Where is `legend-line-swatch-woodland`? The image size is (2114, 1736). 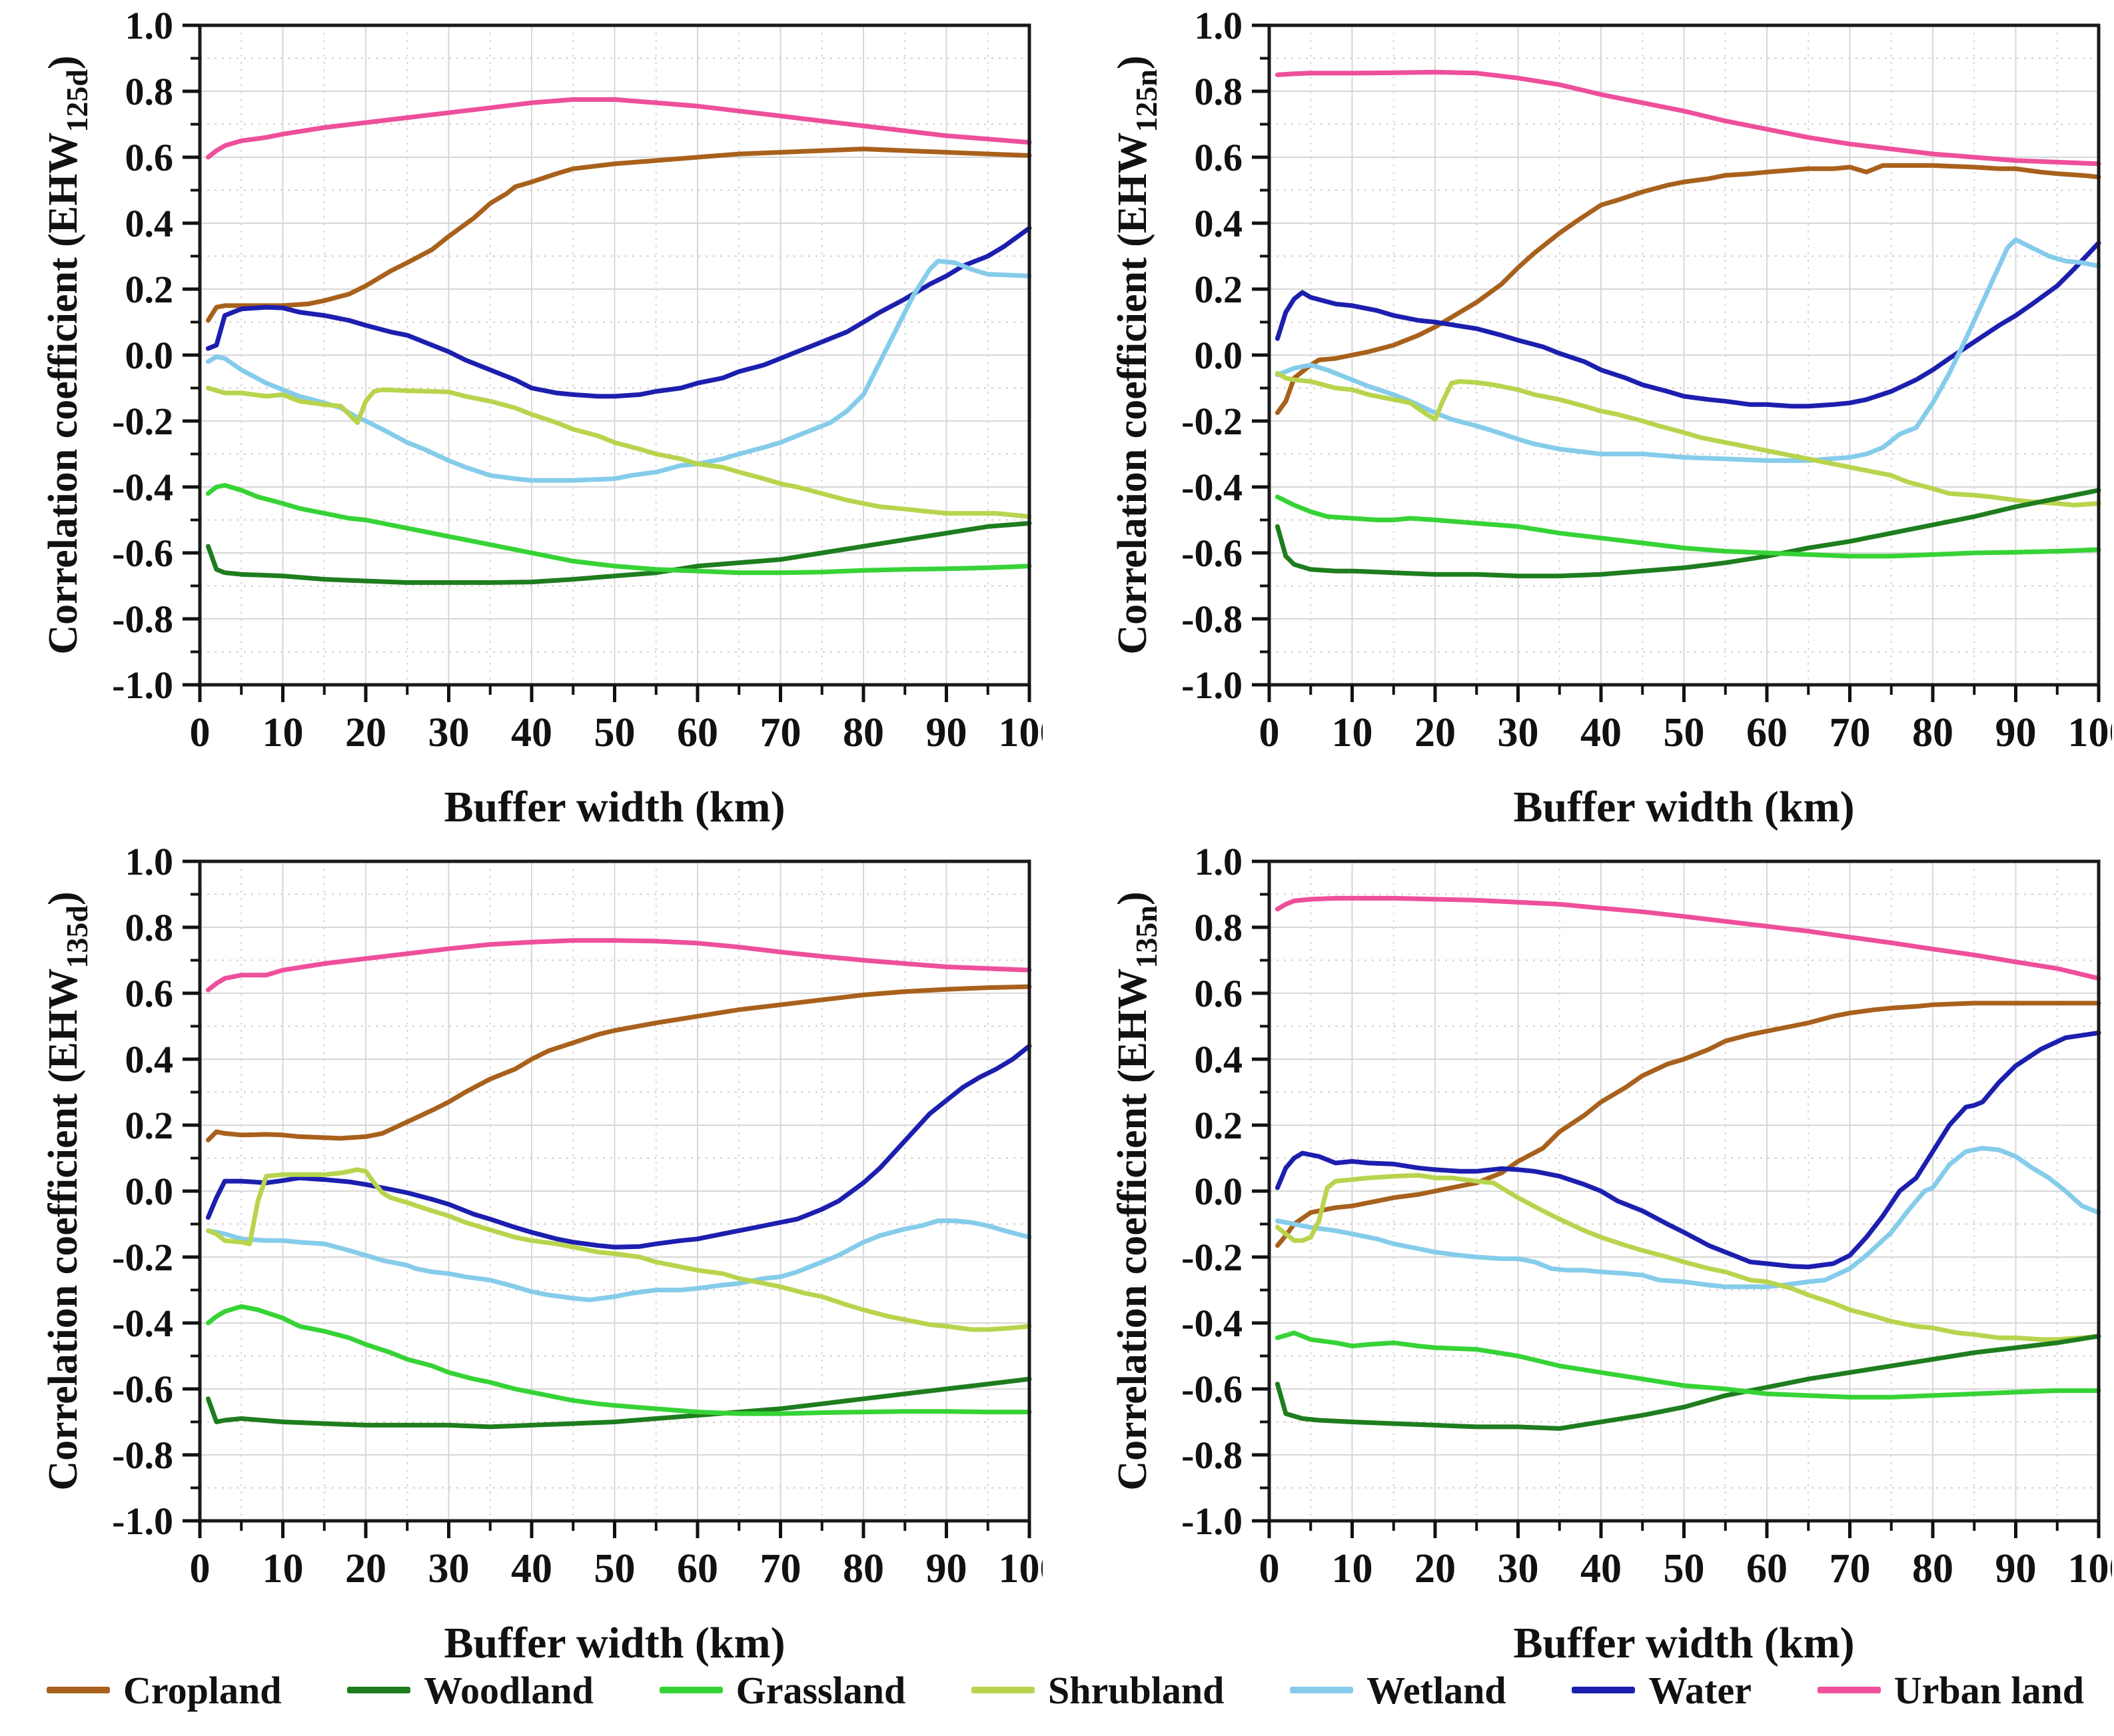 legend-line-swatch-woodland is located at coordinates (379, 1690).